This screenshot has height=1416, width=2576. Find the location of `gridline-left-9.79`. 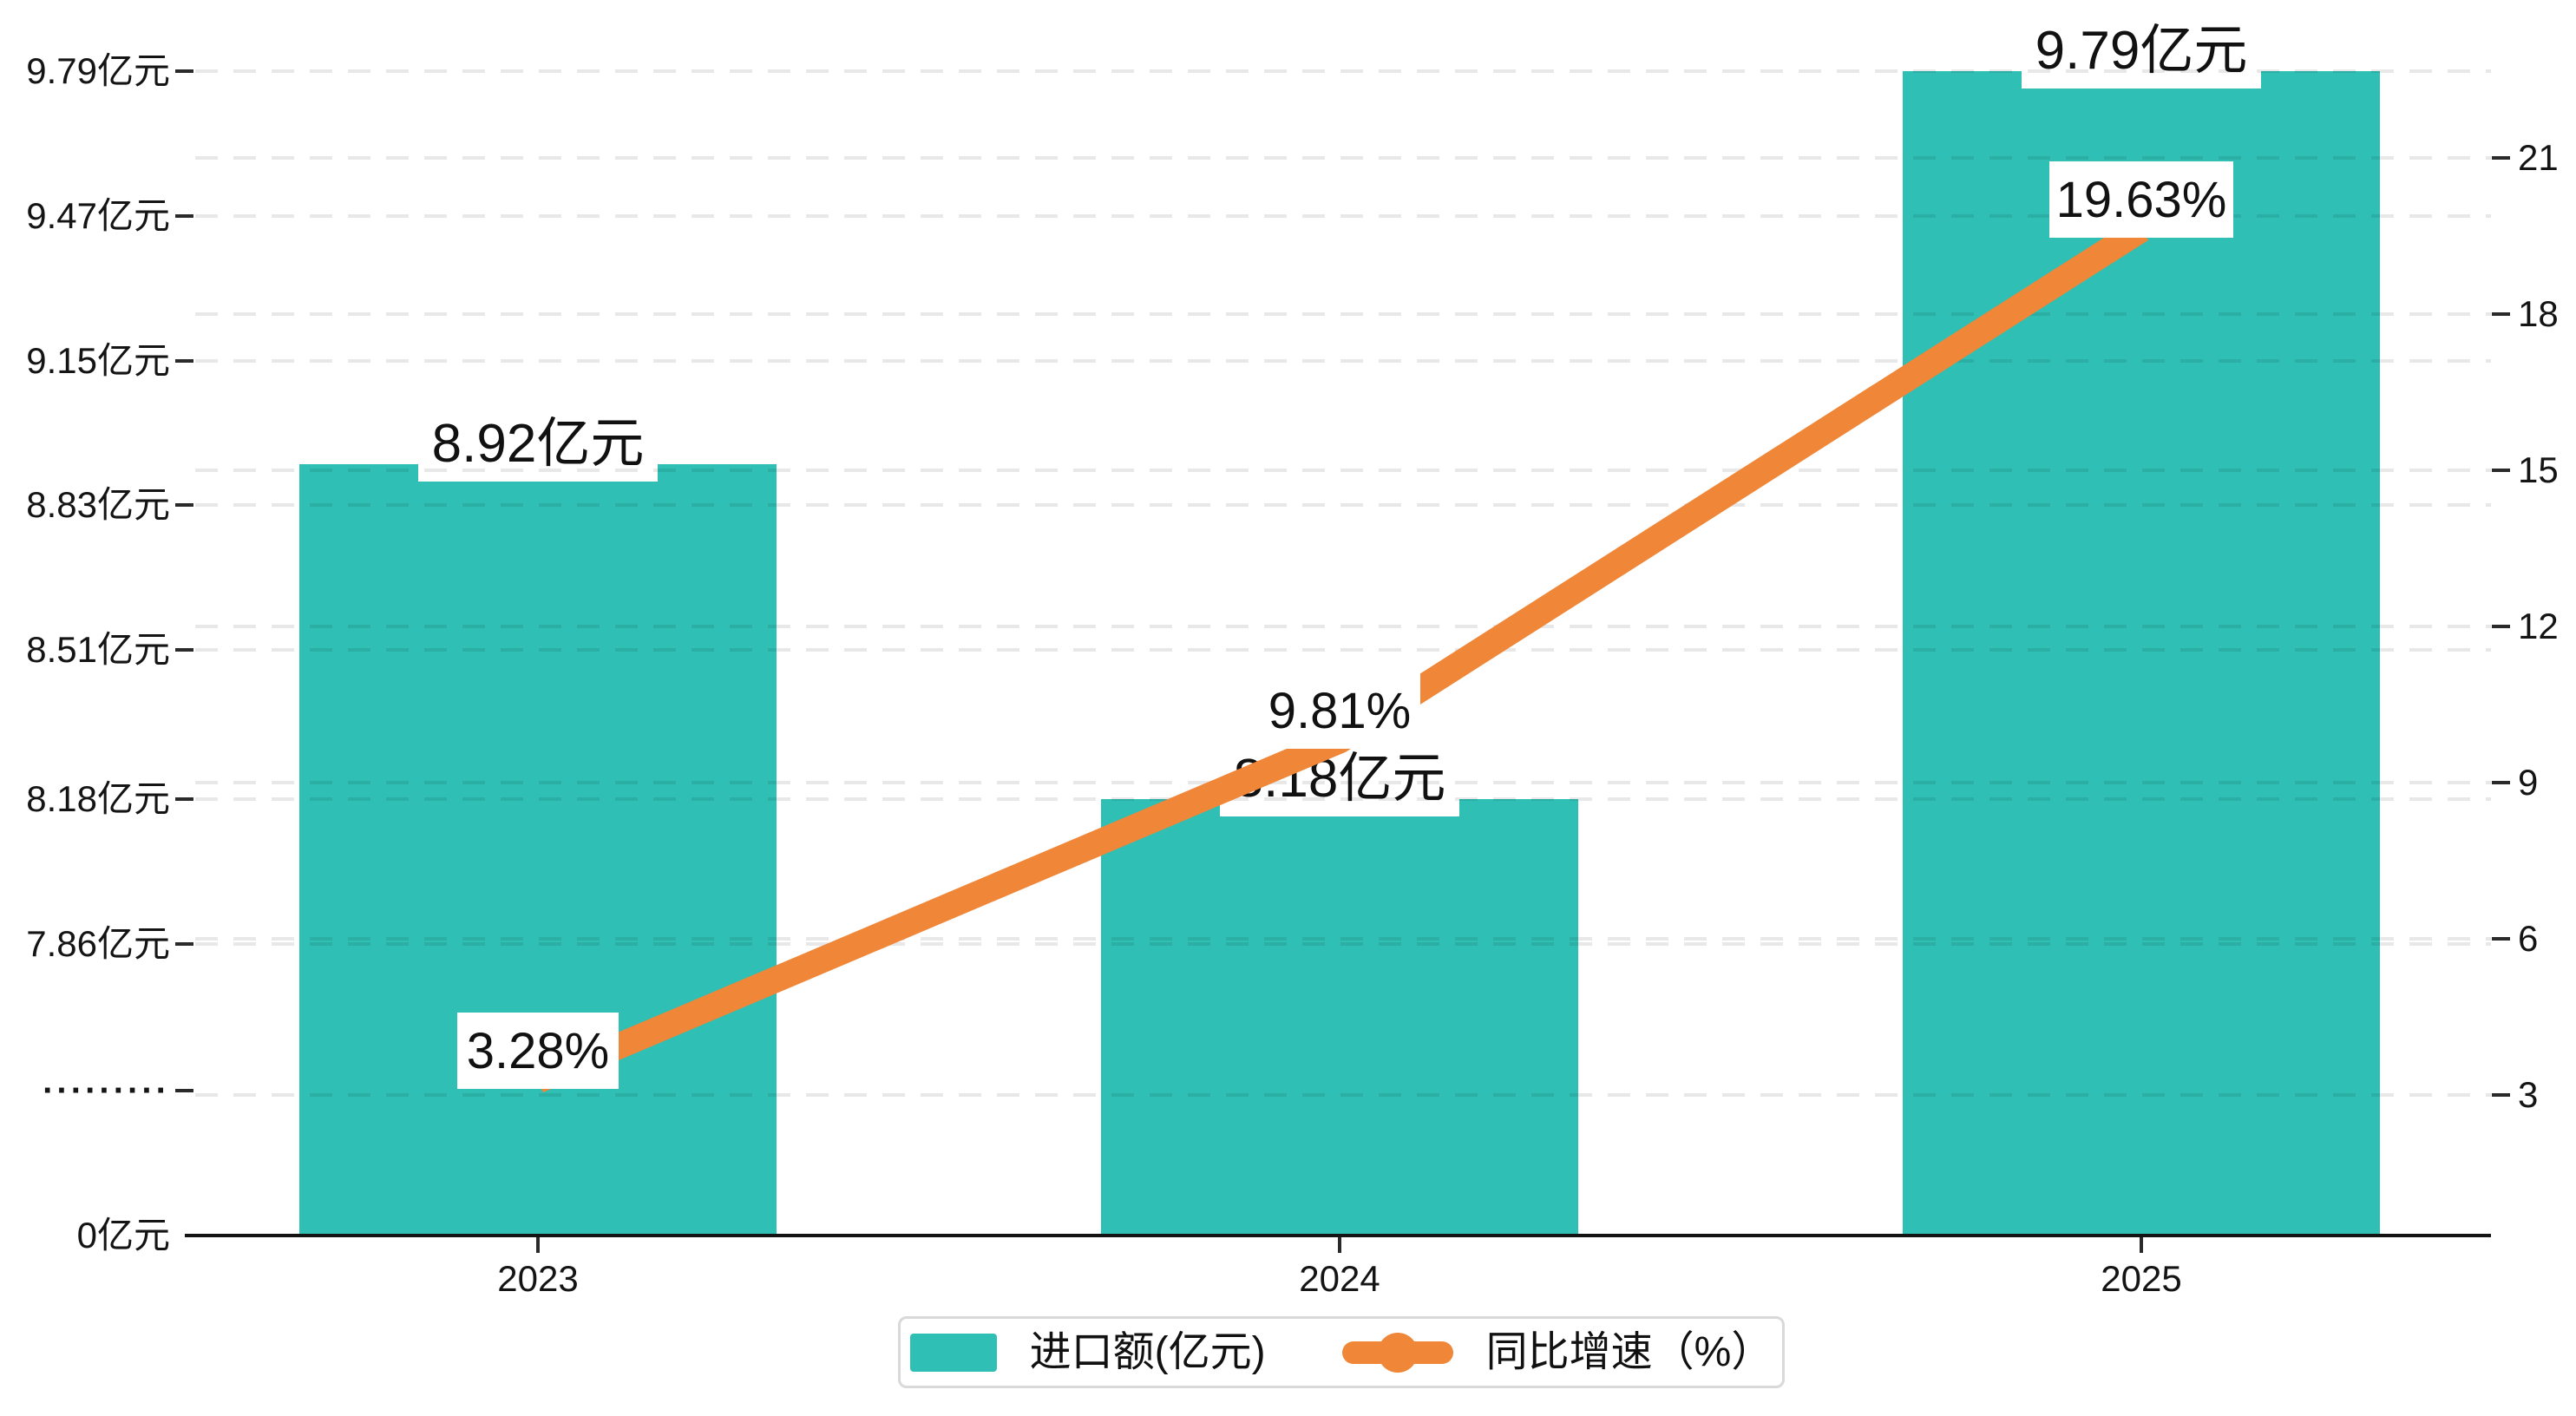

gridline-left-9.79 is located at coordinates (1343, 71).